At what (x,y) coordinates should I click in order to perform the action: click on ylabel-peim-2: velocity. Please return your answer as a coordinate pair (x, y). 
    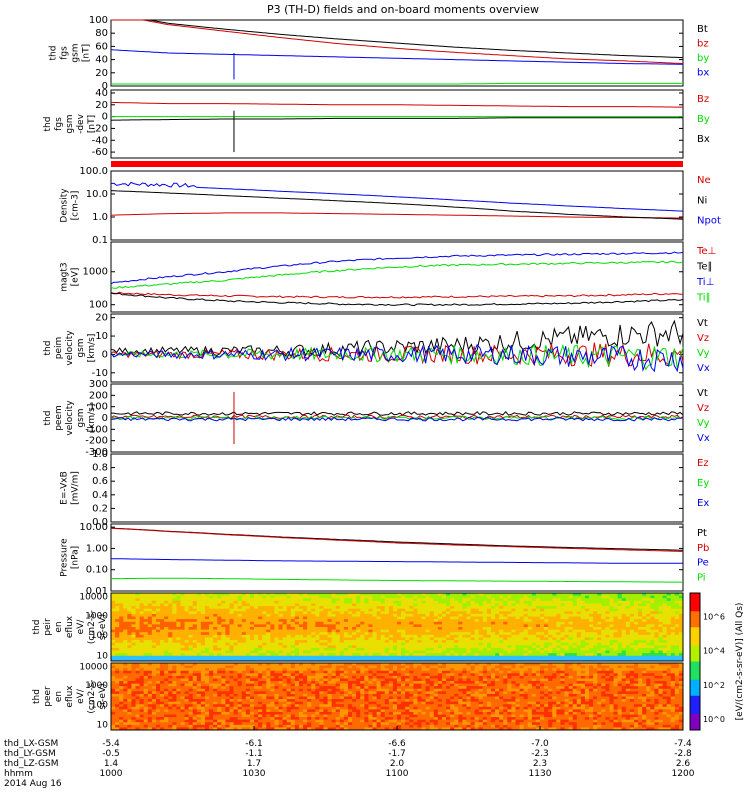
    Looking at the image, I should click on (70, 348).